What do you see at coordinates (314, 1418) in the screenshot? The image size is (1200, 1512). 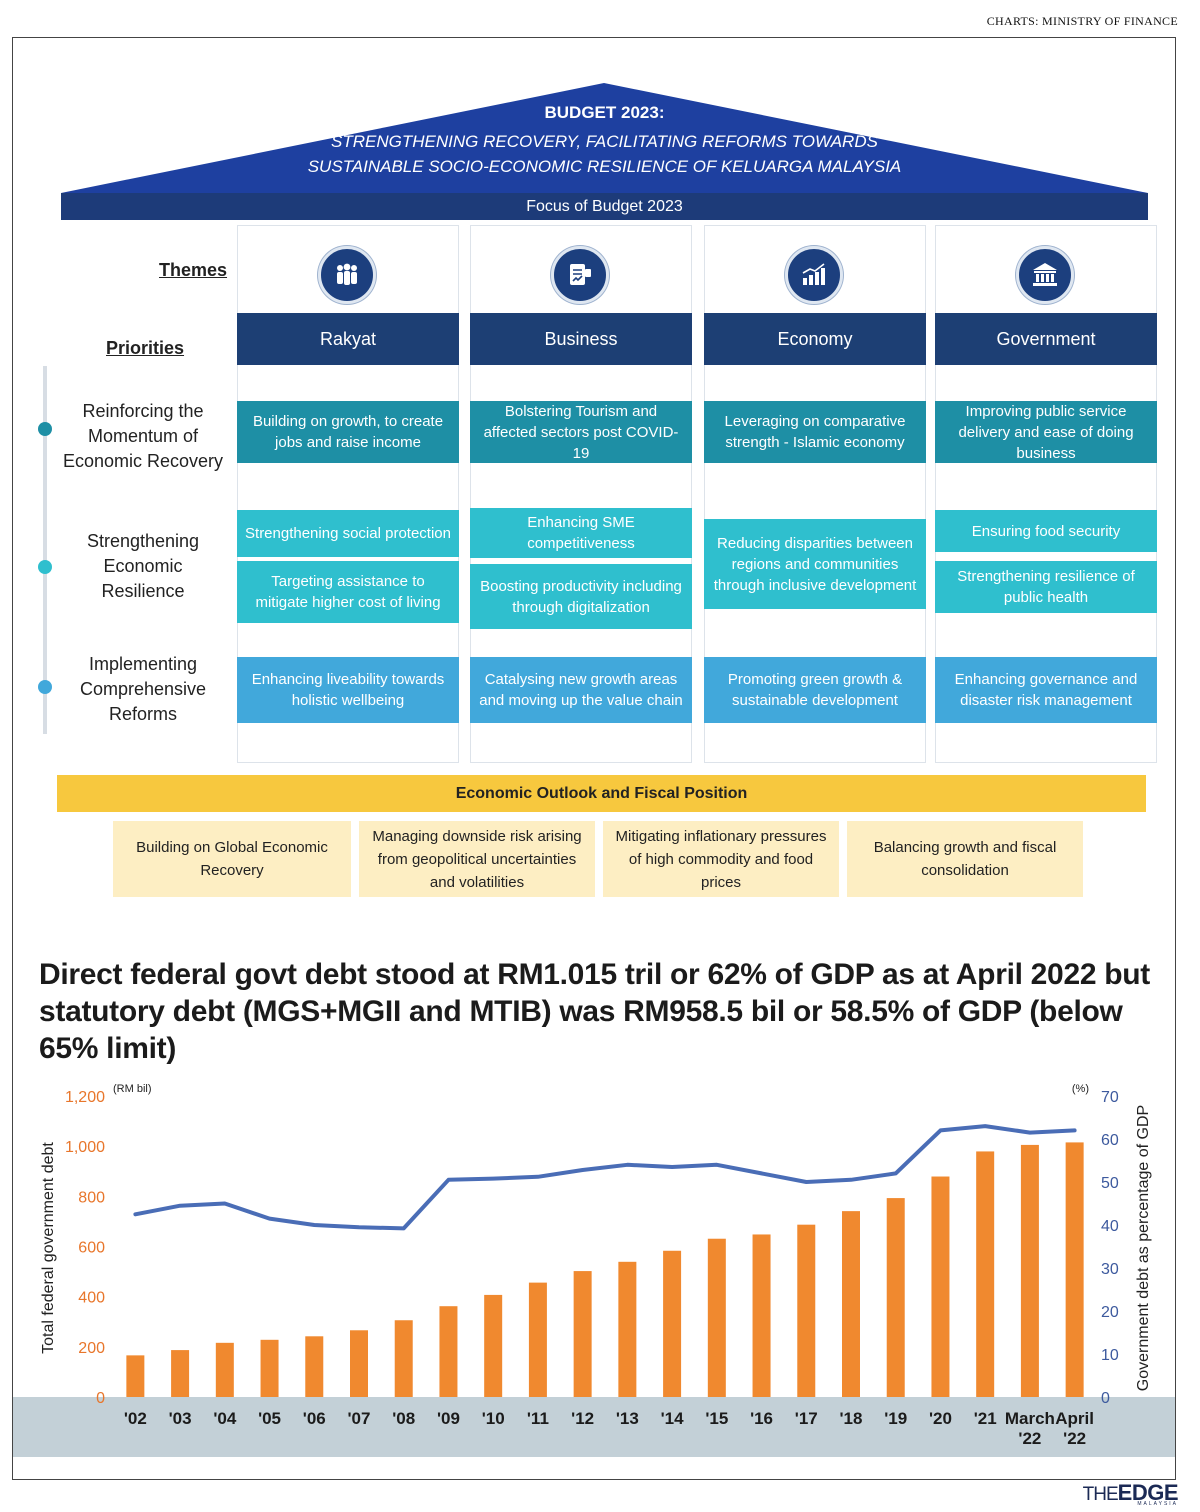 I see `x-tick-label: '06` at bounding box center [314, 1418].